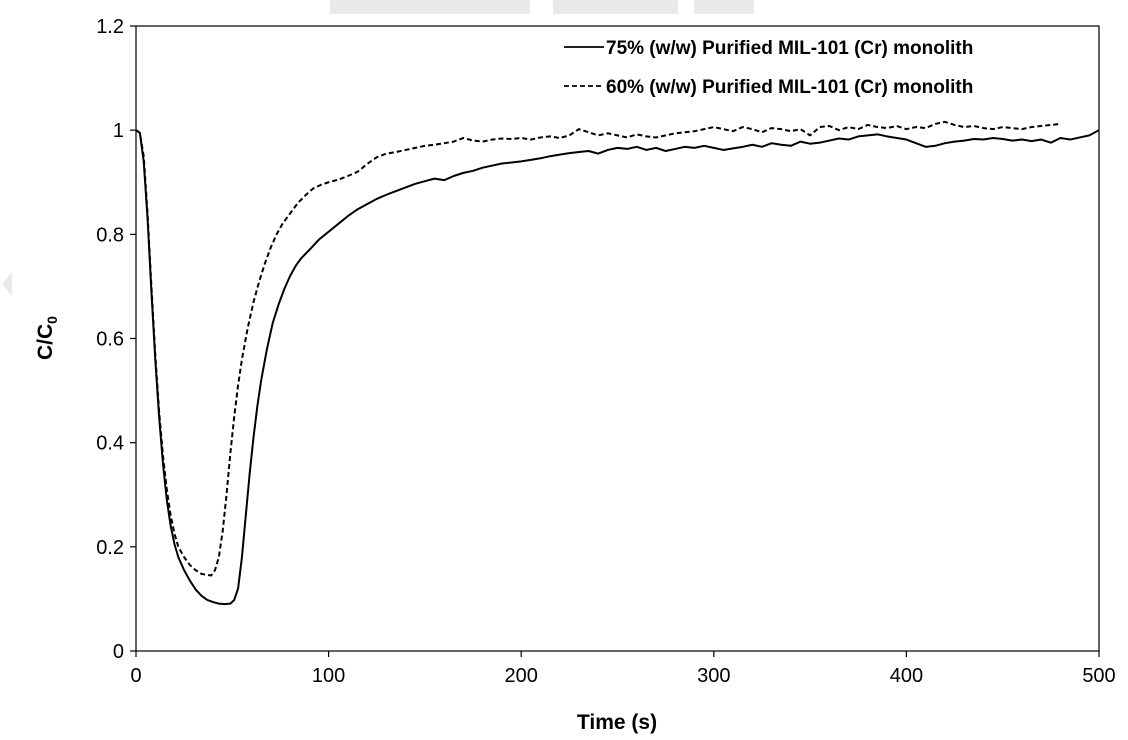  Describe the element at coordinates (110, 548) in the screenshot. I see `y-tick-label: 0.2` at that location.